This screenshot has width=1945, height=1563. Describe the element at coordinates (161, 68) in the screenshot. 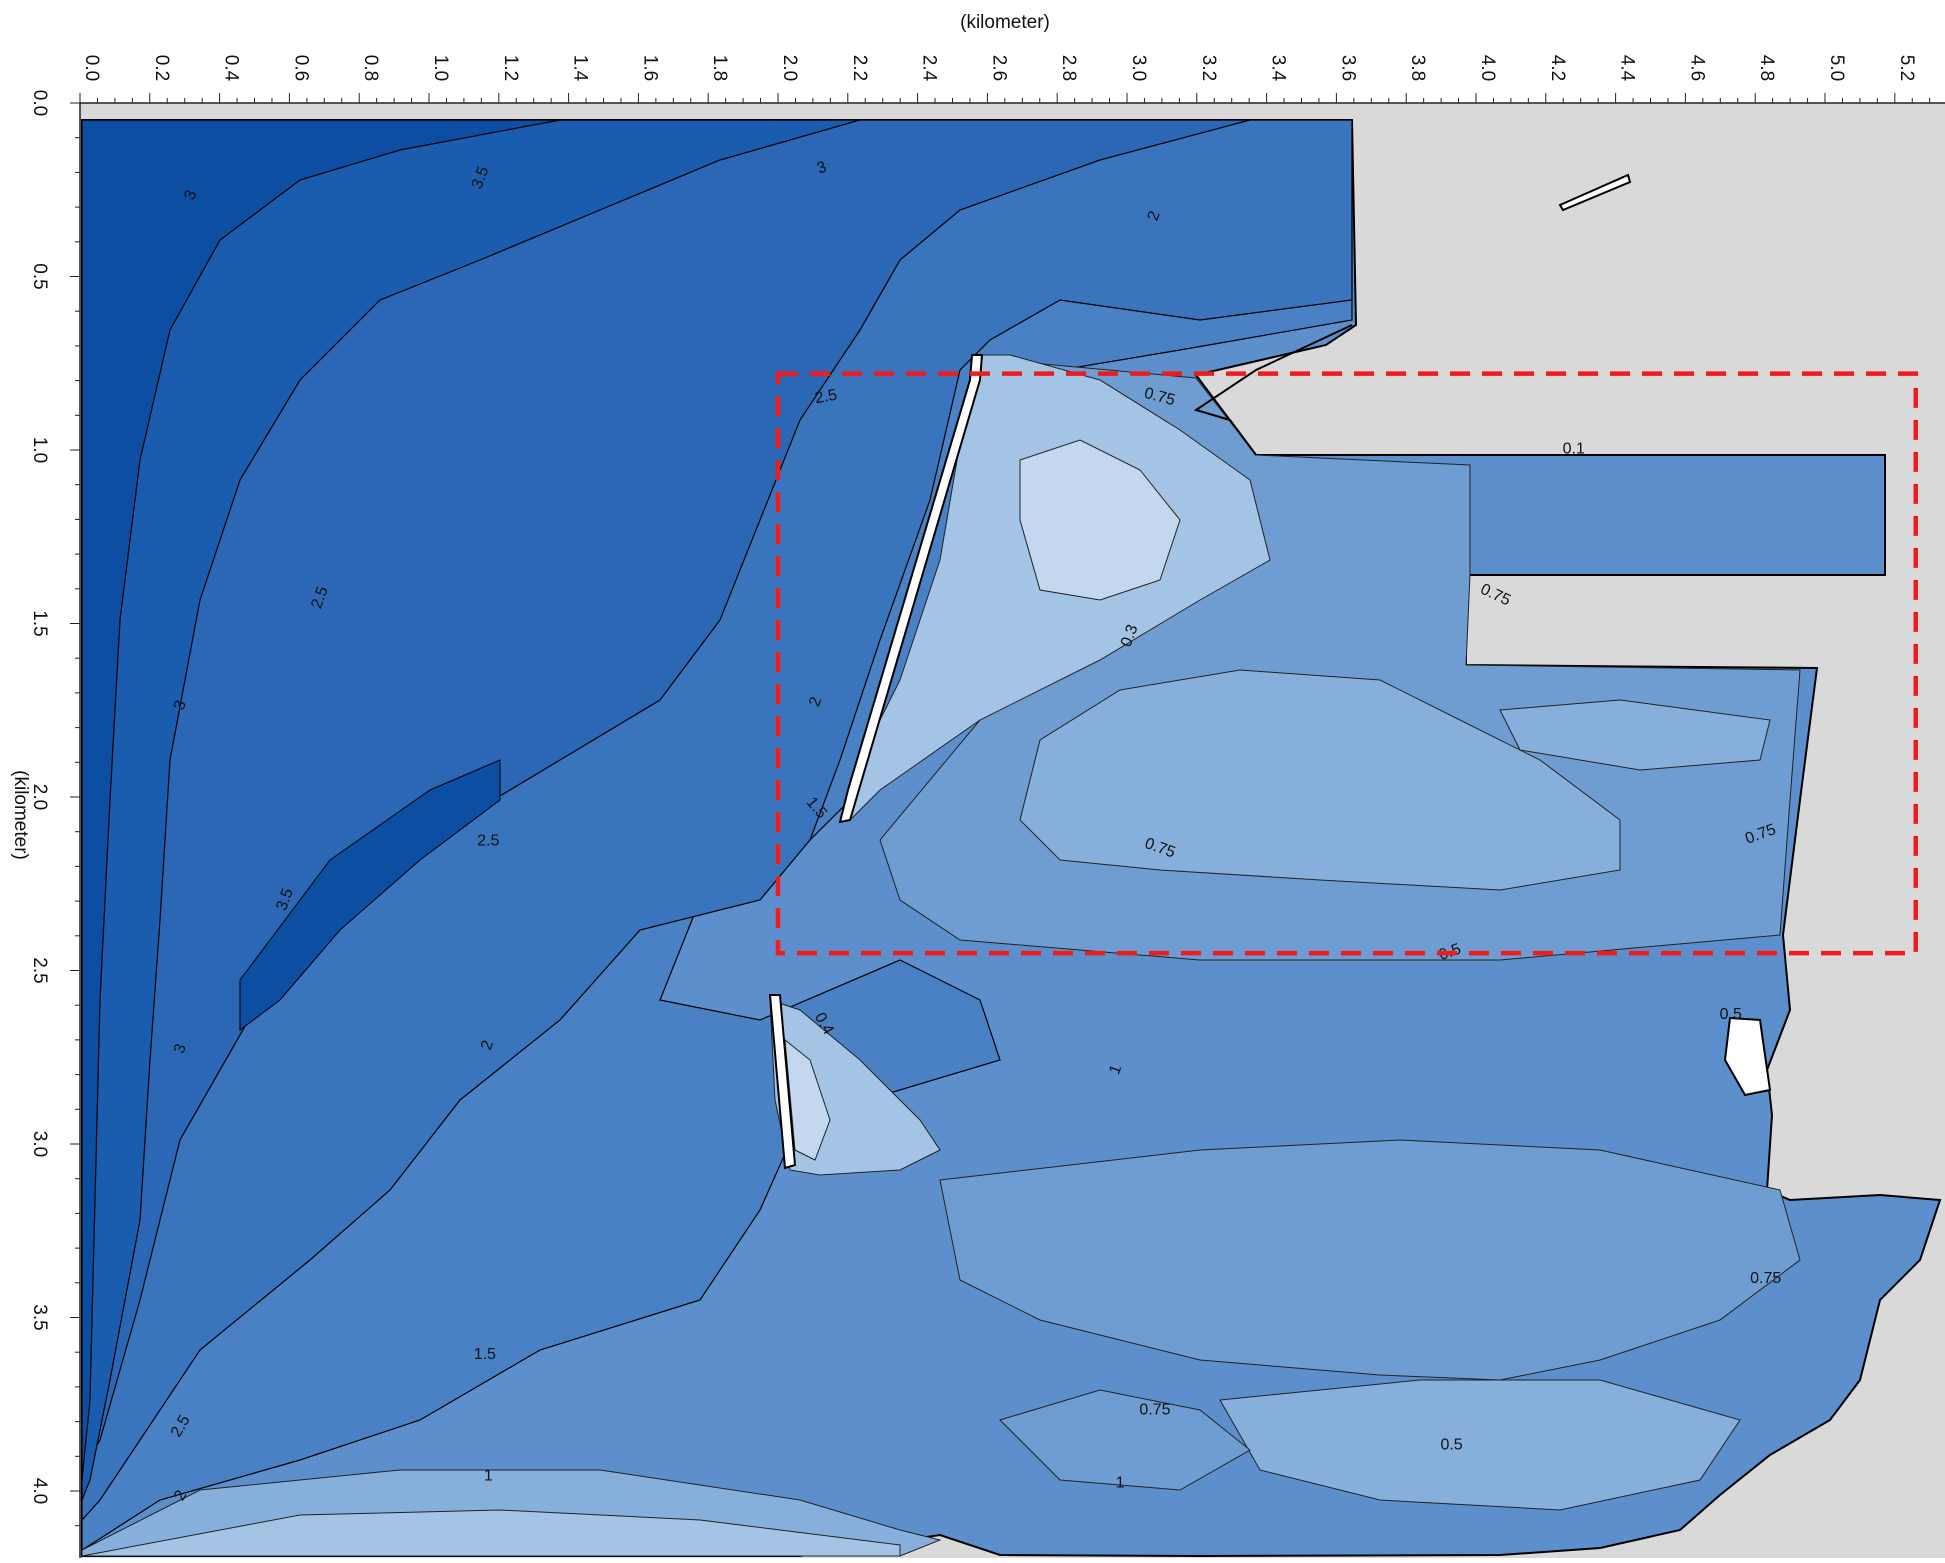

I see `x-tick-label: 0.2` at that location.